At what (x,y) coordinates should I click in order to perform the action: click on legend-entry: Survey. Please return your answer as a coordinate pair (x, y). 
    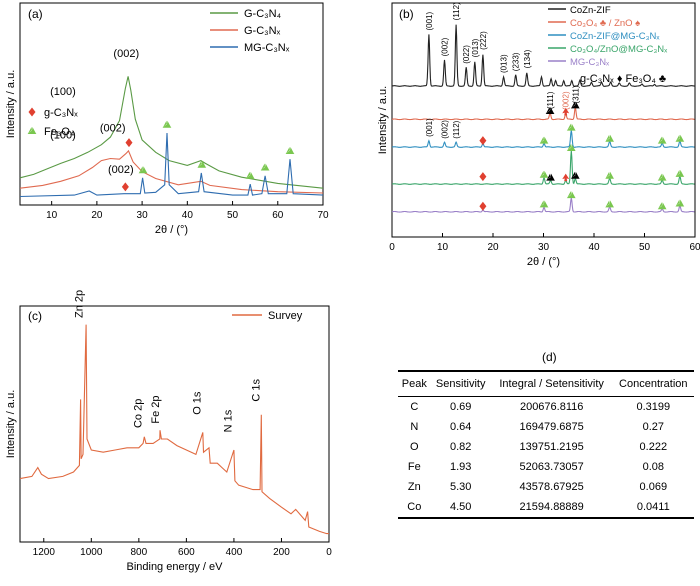
    Looking at the image, I should click on (285, 316).